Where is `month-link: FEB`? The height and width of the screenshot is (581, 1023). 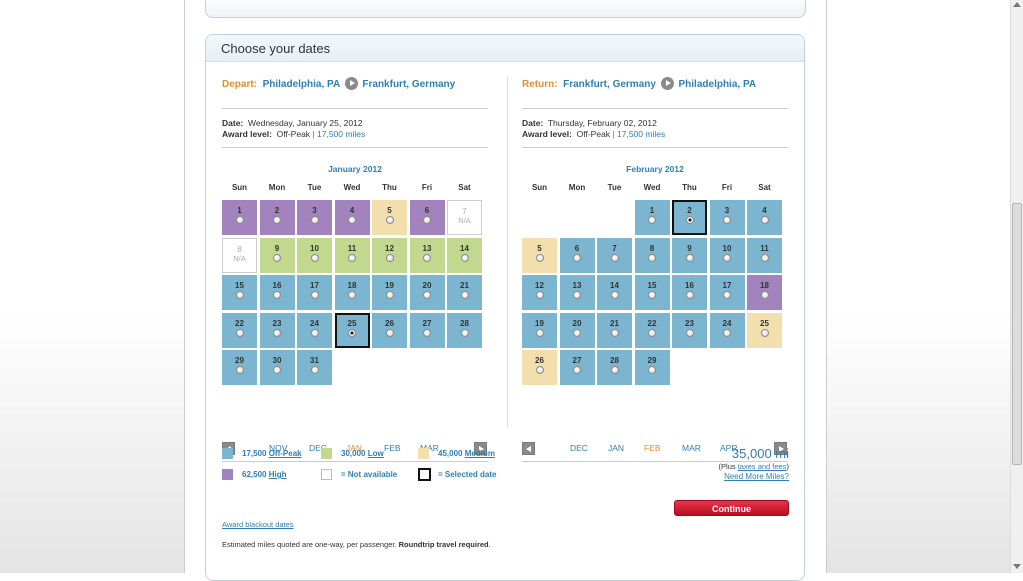 month-link: FEB is located at coordinates (392, 448).